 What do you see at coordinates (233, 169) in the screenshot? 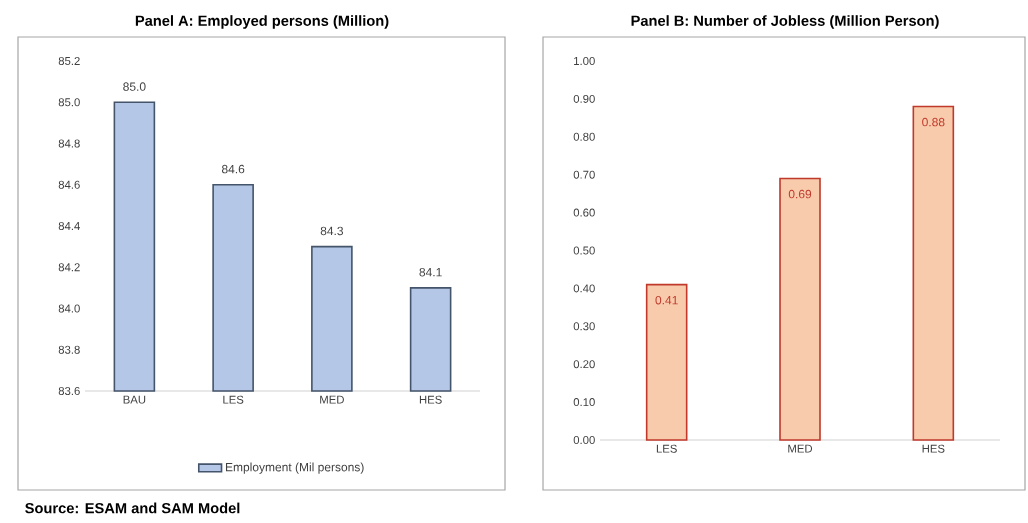
I see `data-label: 84.6` at bounding box center [233, 169].